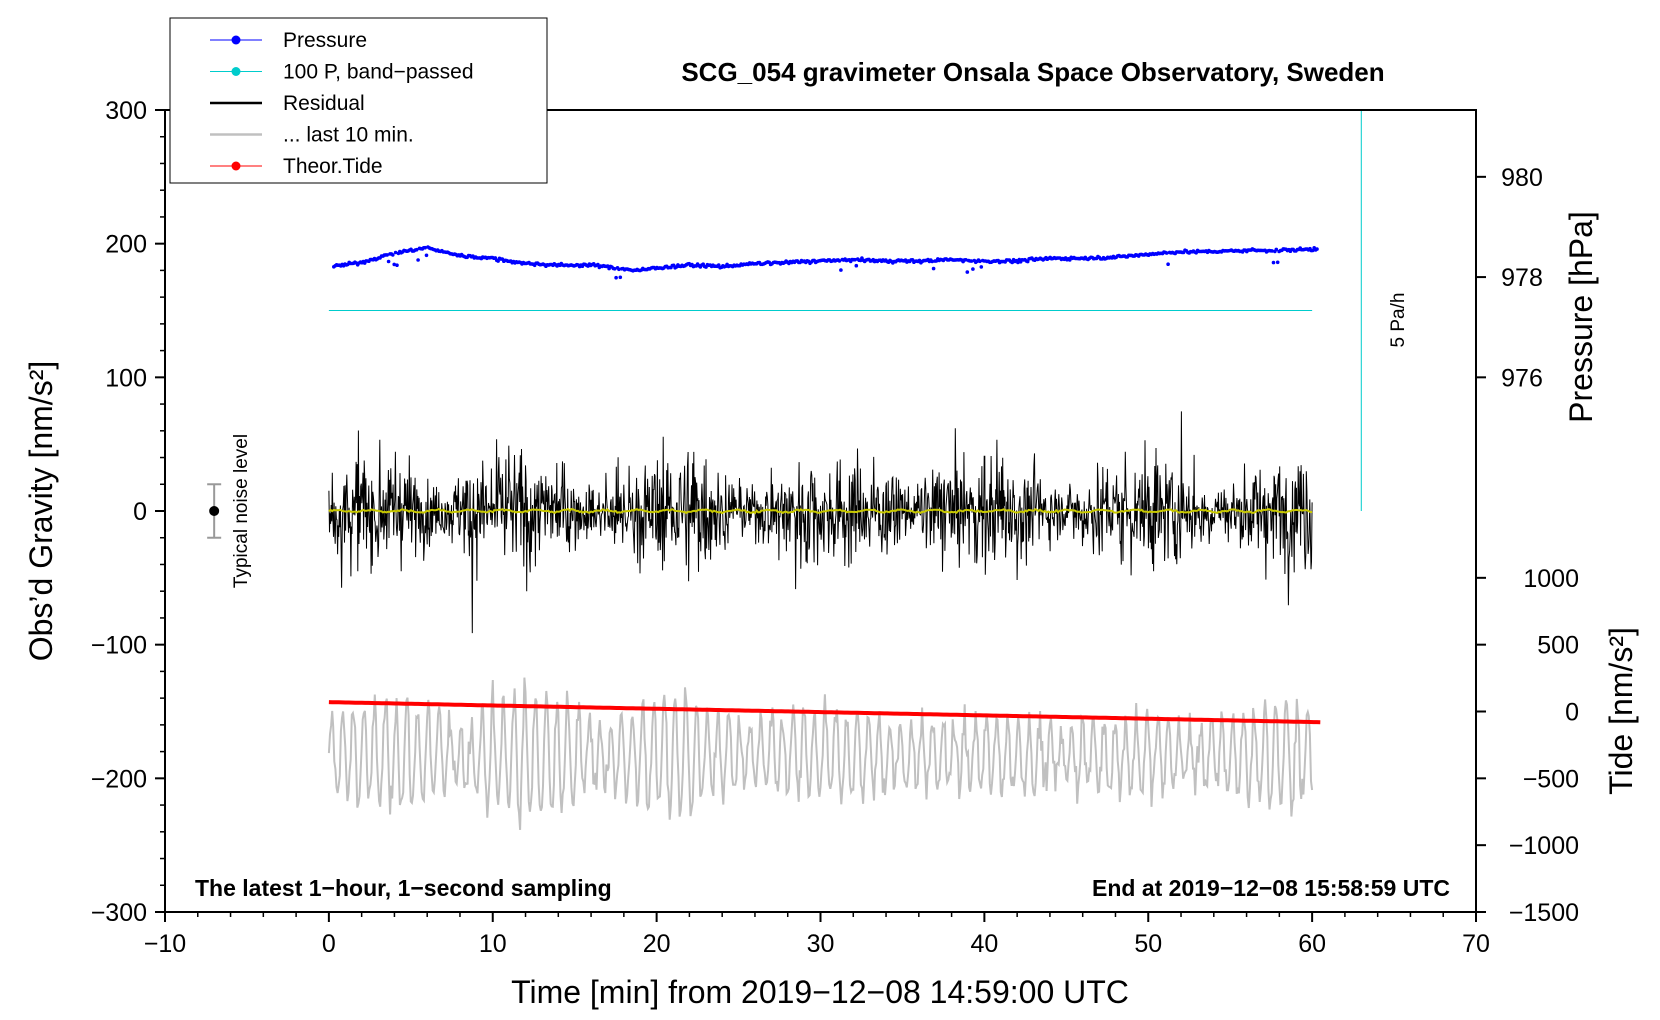 Image resolution: width=1660 pixels, height=1020 pixels. Describe the element at coordinates (126, 378) in the screenshot. I see `y-left-tick-label: 100` at that location.